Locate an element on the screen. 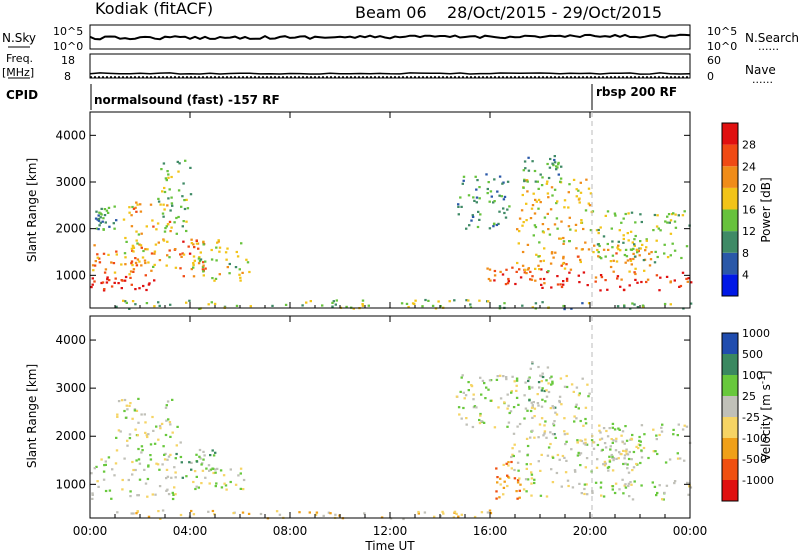 Image resolution: width=800 pixels, height=554 pixels. nsky-bottom-tick: 10^0 is located at coordinates (68, 46).